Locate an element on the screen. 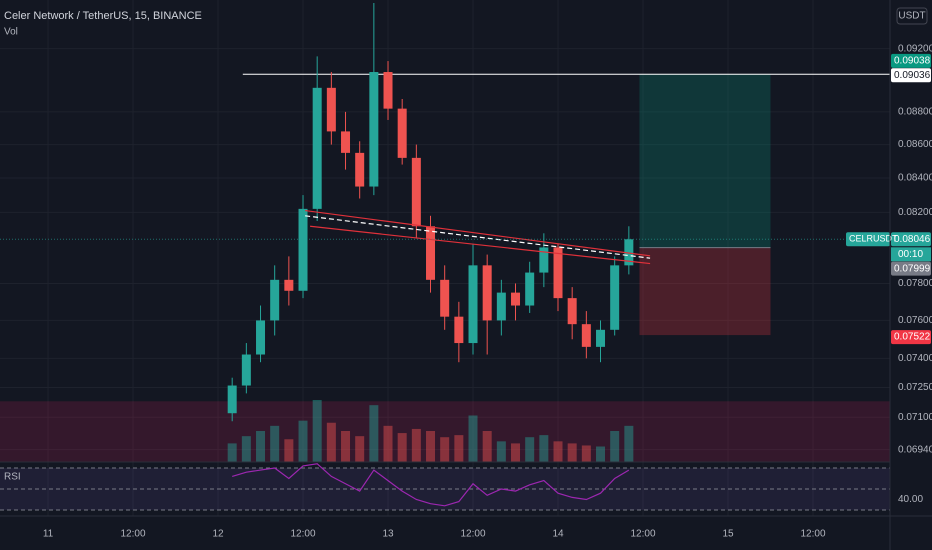  x-tick-label: 14 is located at coordinates (558, 534).